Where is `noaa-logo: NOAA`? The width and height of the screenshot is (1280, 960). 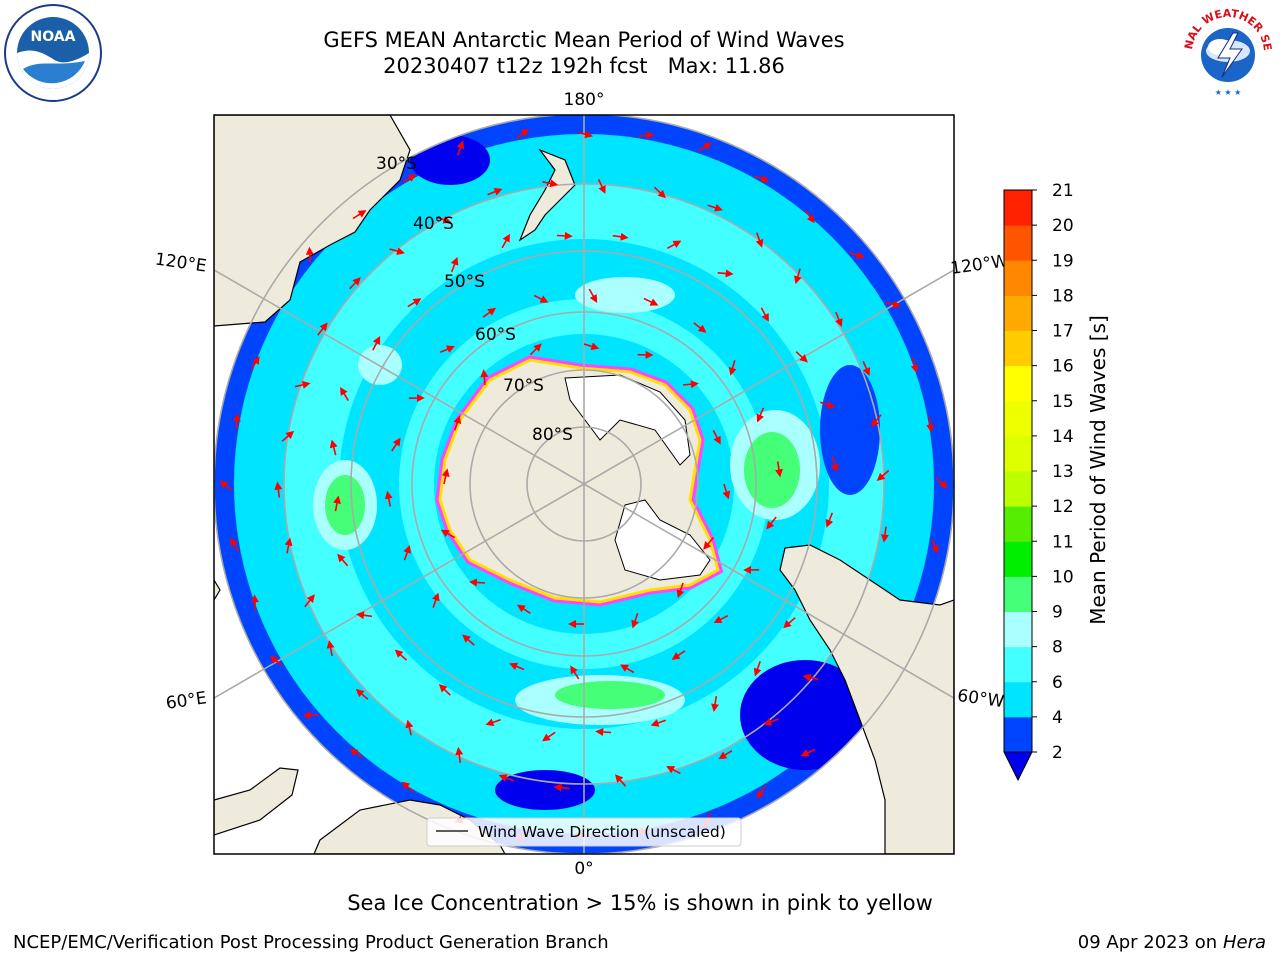
noaa-logo: NOAA is located at coordinates (53, 53).